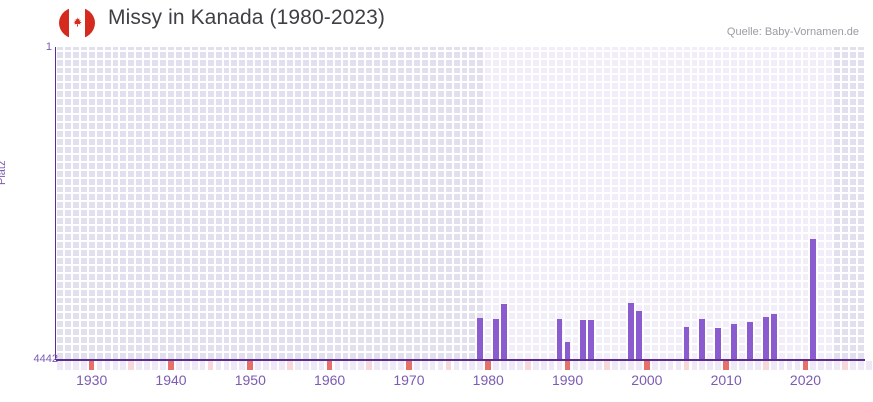  Describe the element at coordinates (789, 365) in the screenshot. I see `x-tick-2018` at that location.